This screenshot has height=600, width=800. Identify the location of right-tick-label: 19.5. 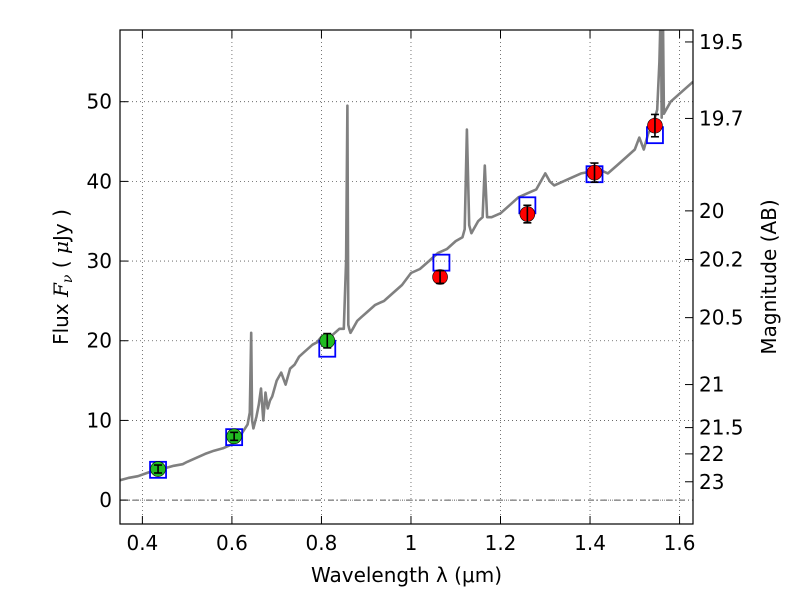
(721, 42).